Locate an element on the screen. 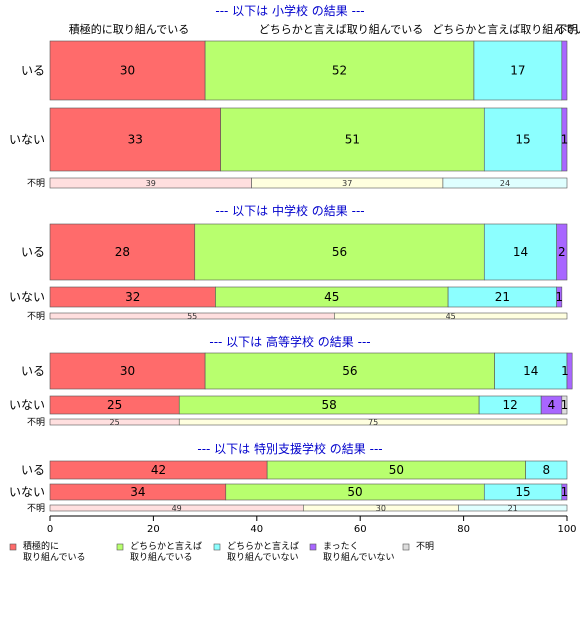 This screenshot has height=636, width=580. data-label: 24 is located at coordinates (505, 183).